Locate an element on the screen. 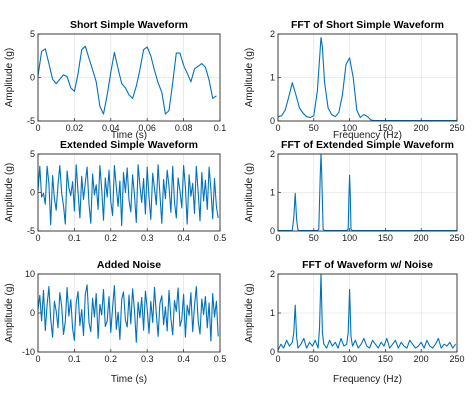 The image size is (474, 404). x-tick-label: 0.04 is located at coordinates (111, 128).